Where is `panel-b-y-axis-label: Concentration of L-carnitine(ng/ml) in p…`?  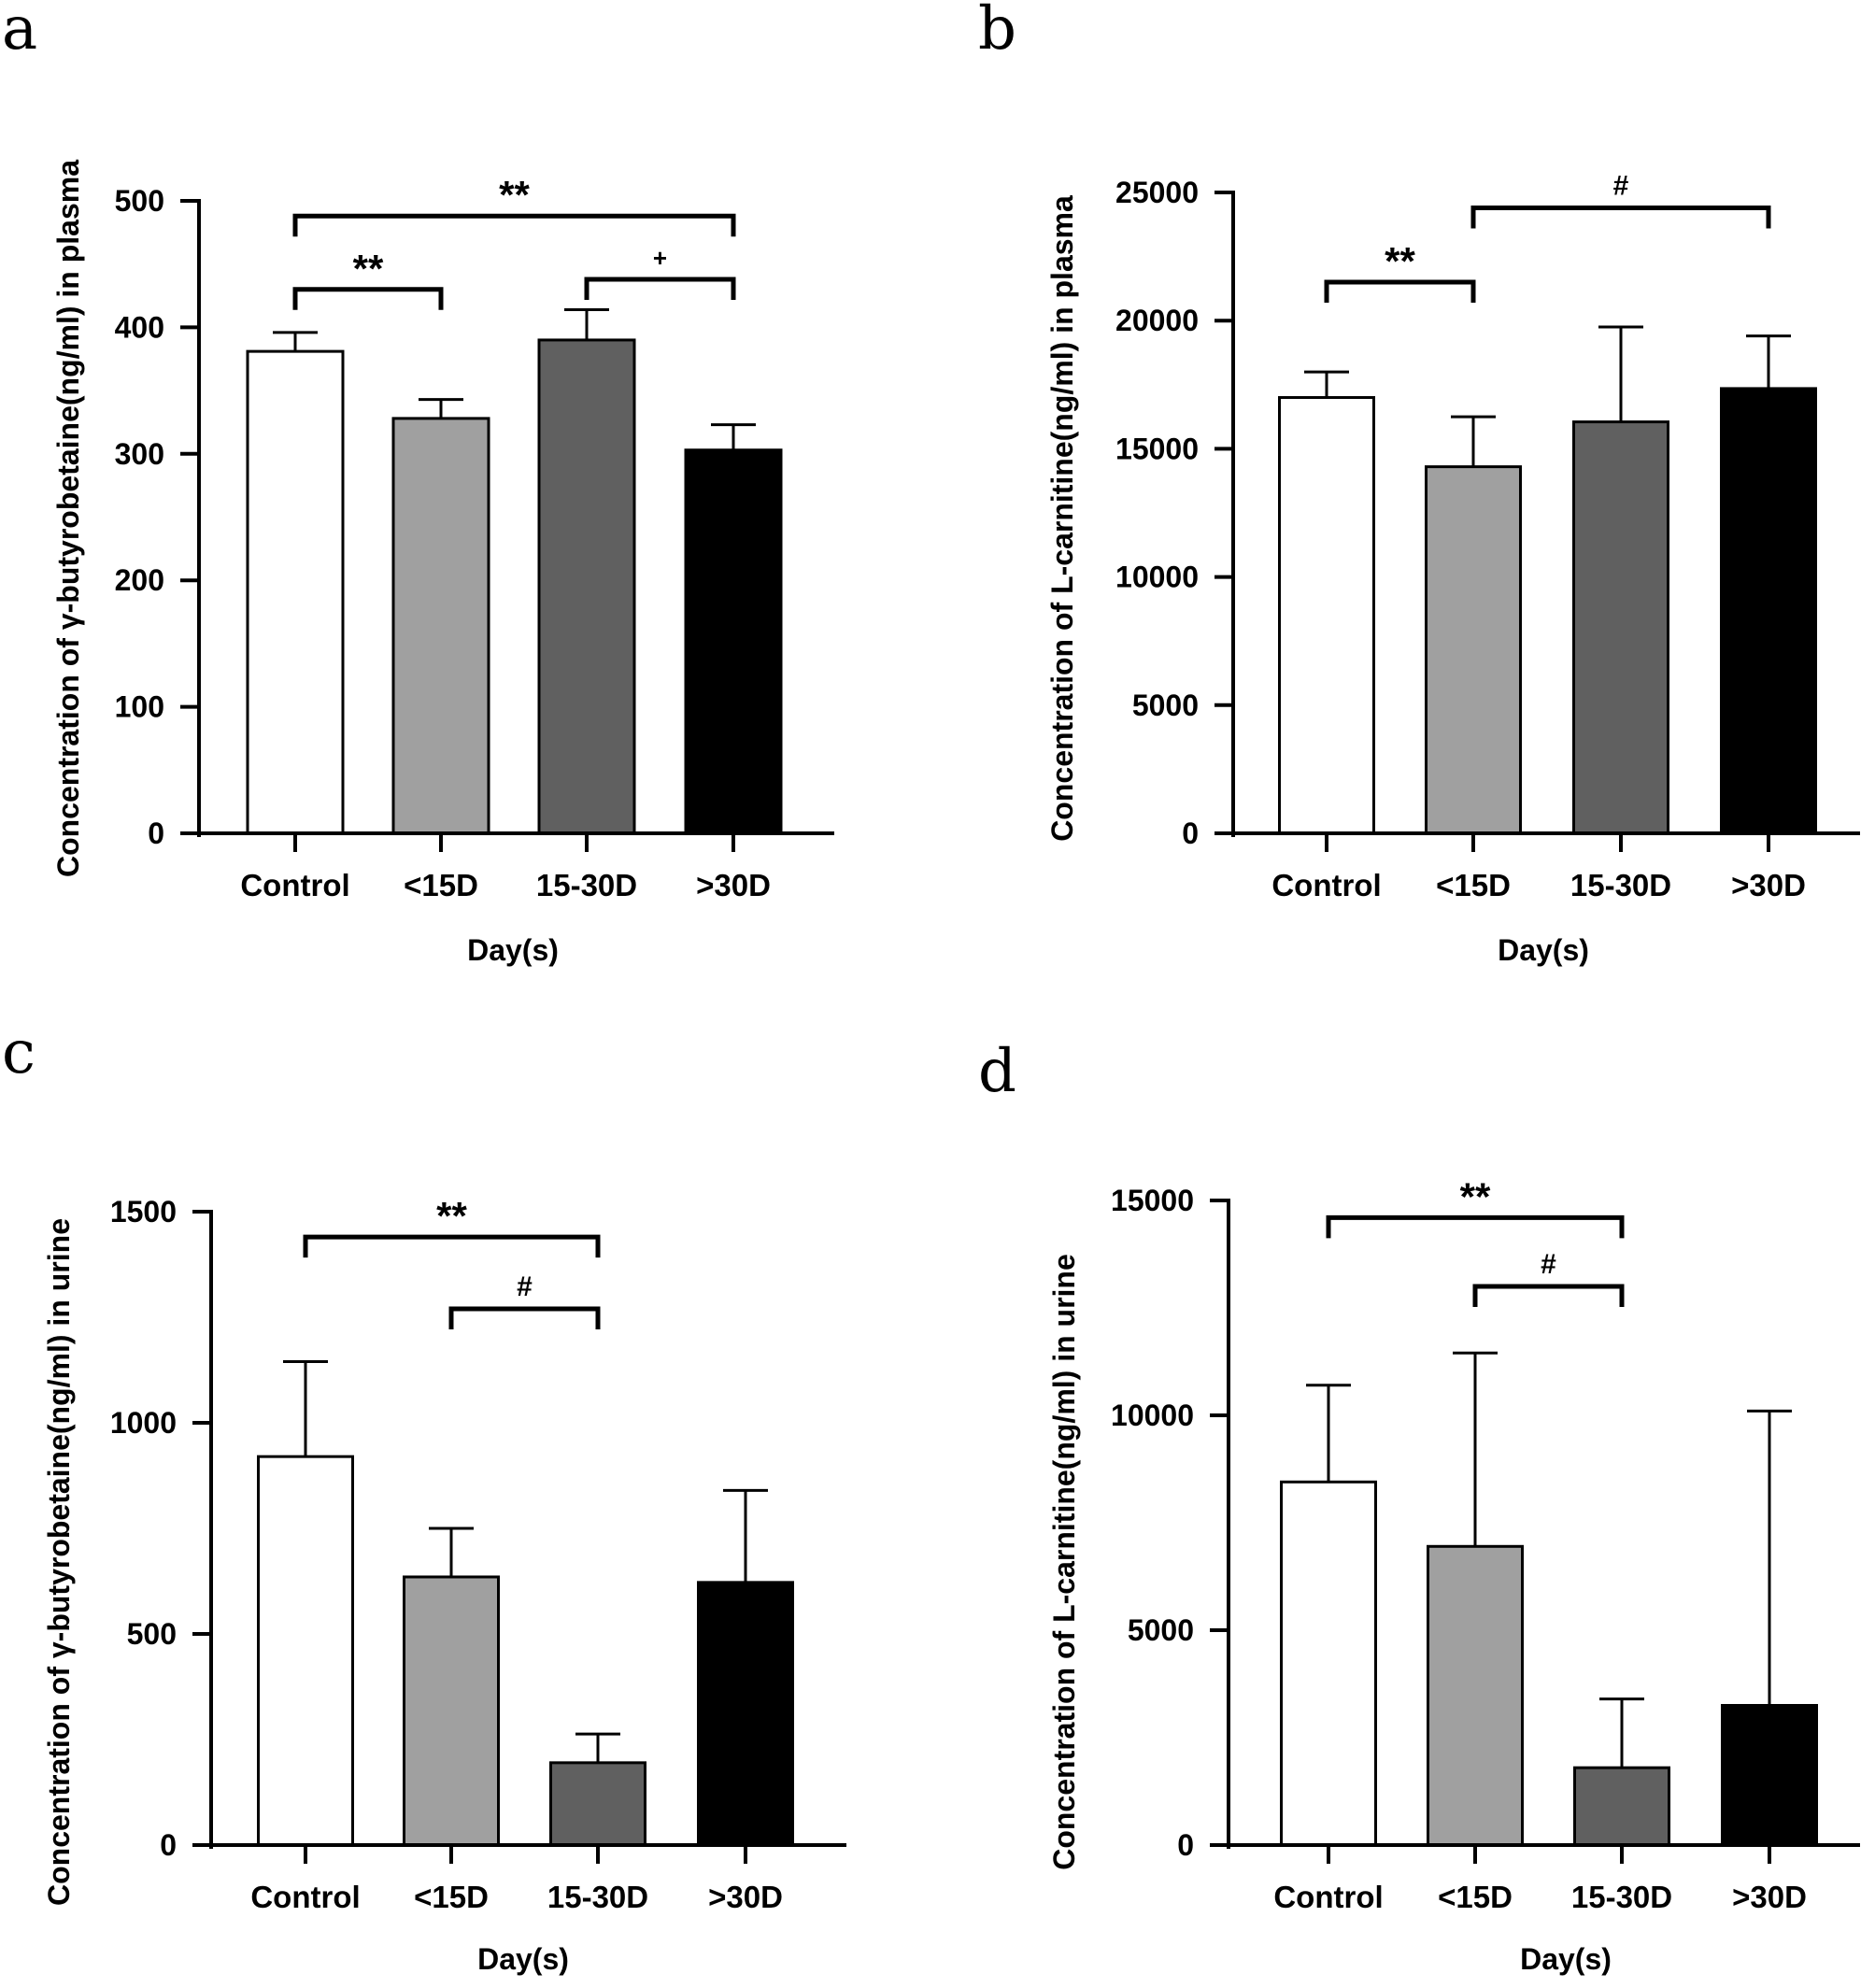
panel-b-y-axis-label: Concentration of L-carnitine(ng/ml) in p… is located at coordinates (1062, 518).